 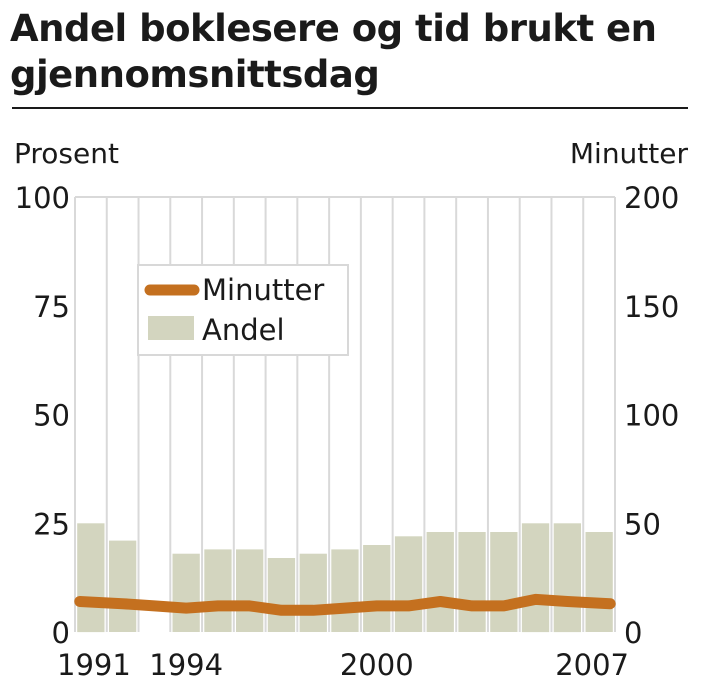 I want to click on legend-label-andel: Andel, so click(x=243, y=330).